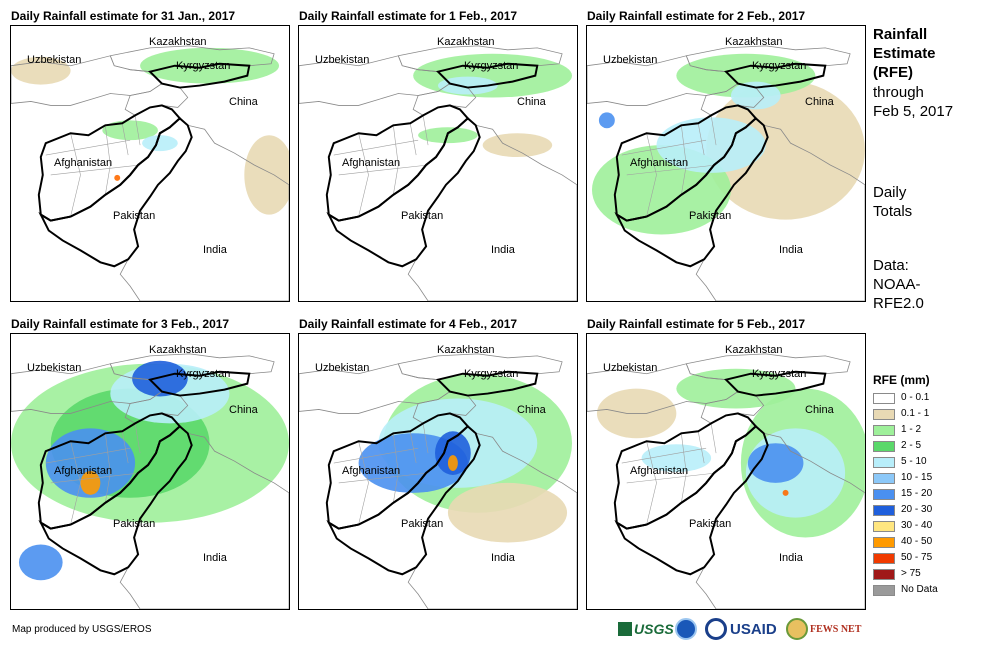  What do you see at coordinates (696, 16) in the screenshot?
I see `panel-title-3: Daily Rainfall estimate for 2 Feb., 2017` at bounding box center [696, 16].